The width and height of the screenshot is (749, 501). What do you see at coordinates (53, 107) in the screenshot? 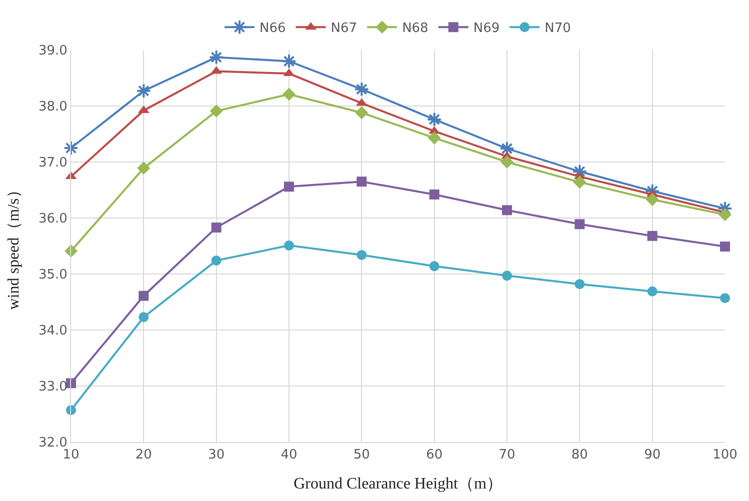
I see `y-tick-label: 38.0` at bounding box center [53, 107].